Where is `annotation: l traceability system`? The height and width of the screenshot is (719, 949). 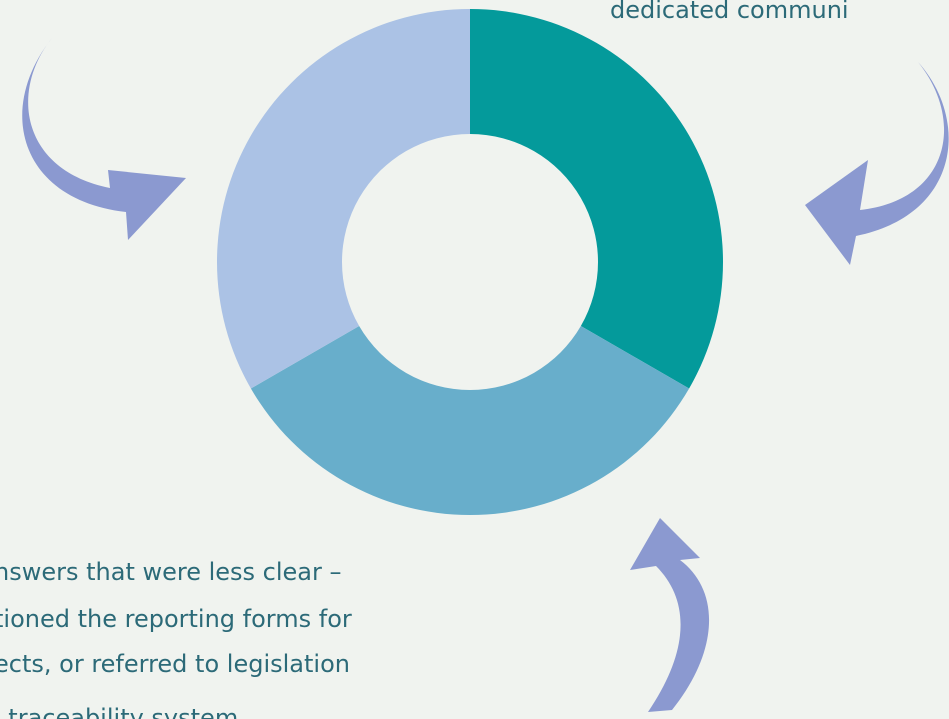 annotation: l traceability system is located at coordinates (119, 711).